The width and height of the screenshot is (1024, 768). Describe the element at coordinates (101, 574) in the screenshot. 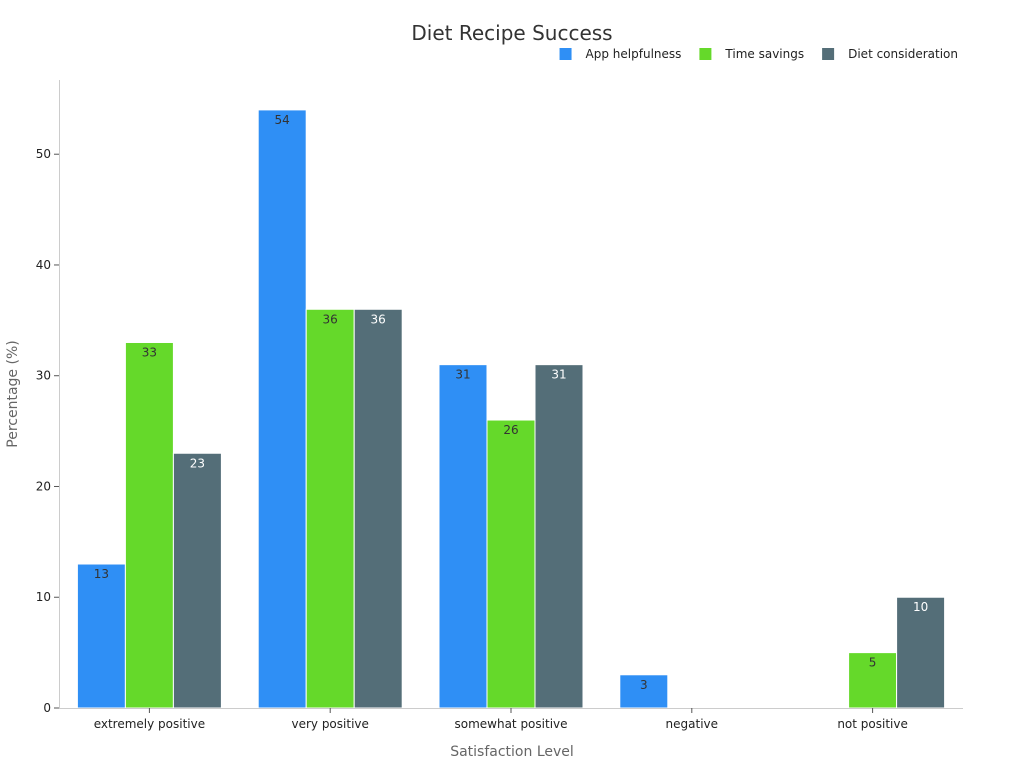

I see `data-label-app-helpfulness-extremely-positive: 13` at that location.